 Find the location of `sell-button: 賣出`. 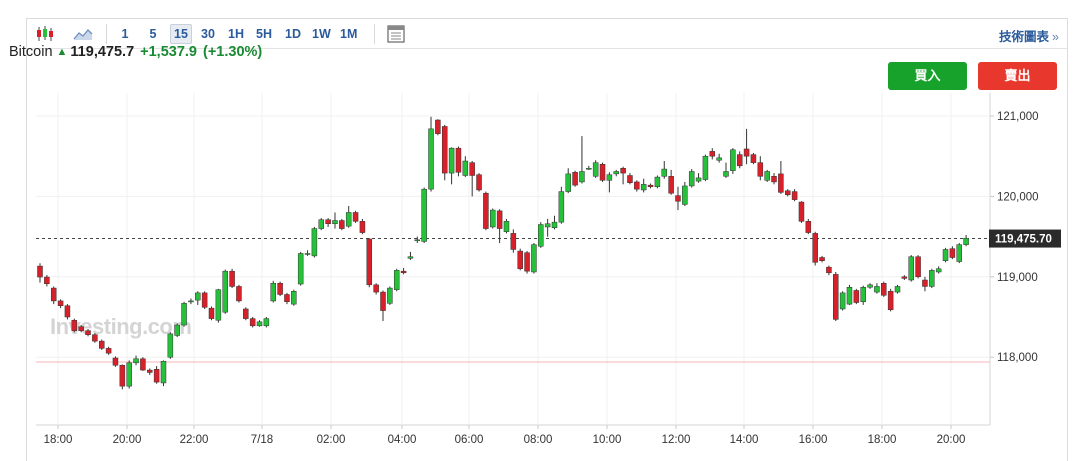

sell-button: 賣出 is located at coordinates (1017, 76).